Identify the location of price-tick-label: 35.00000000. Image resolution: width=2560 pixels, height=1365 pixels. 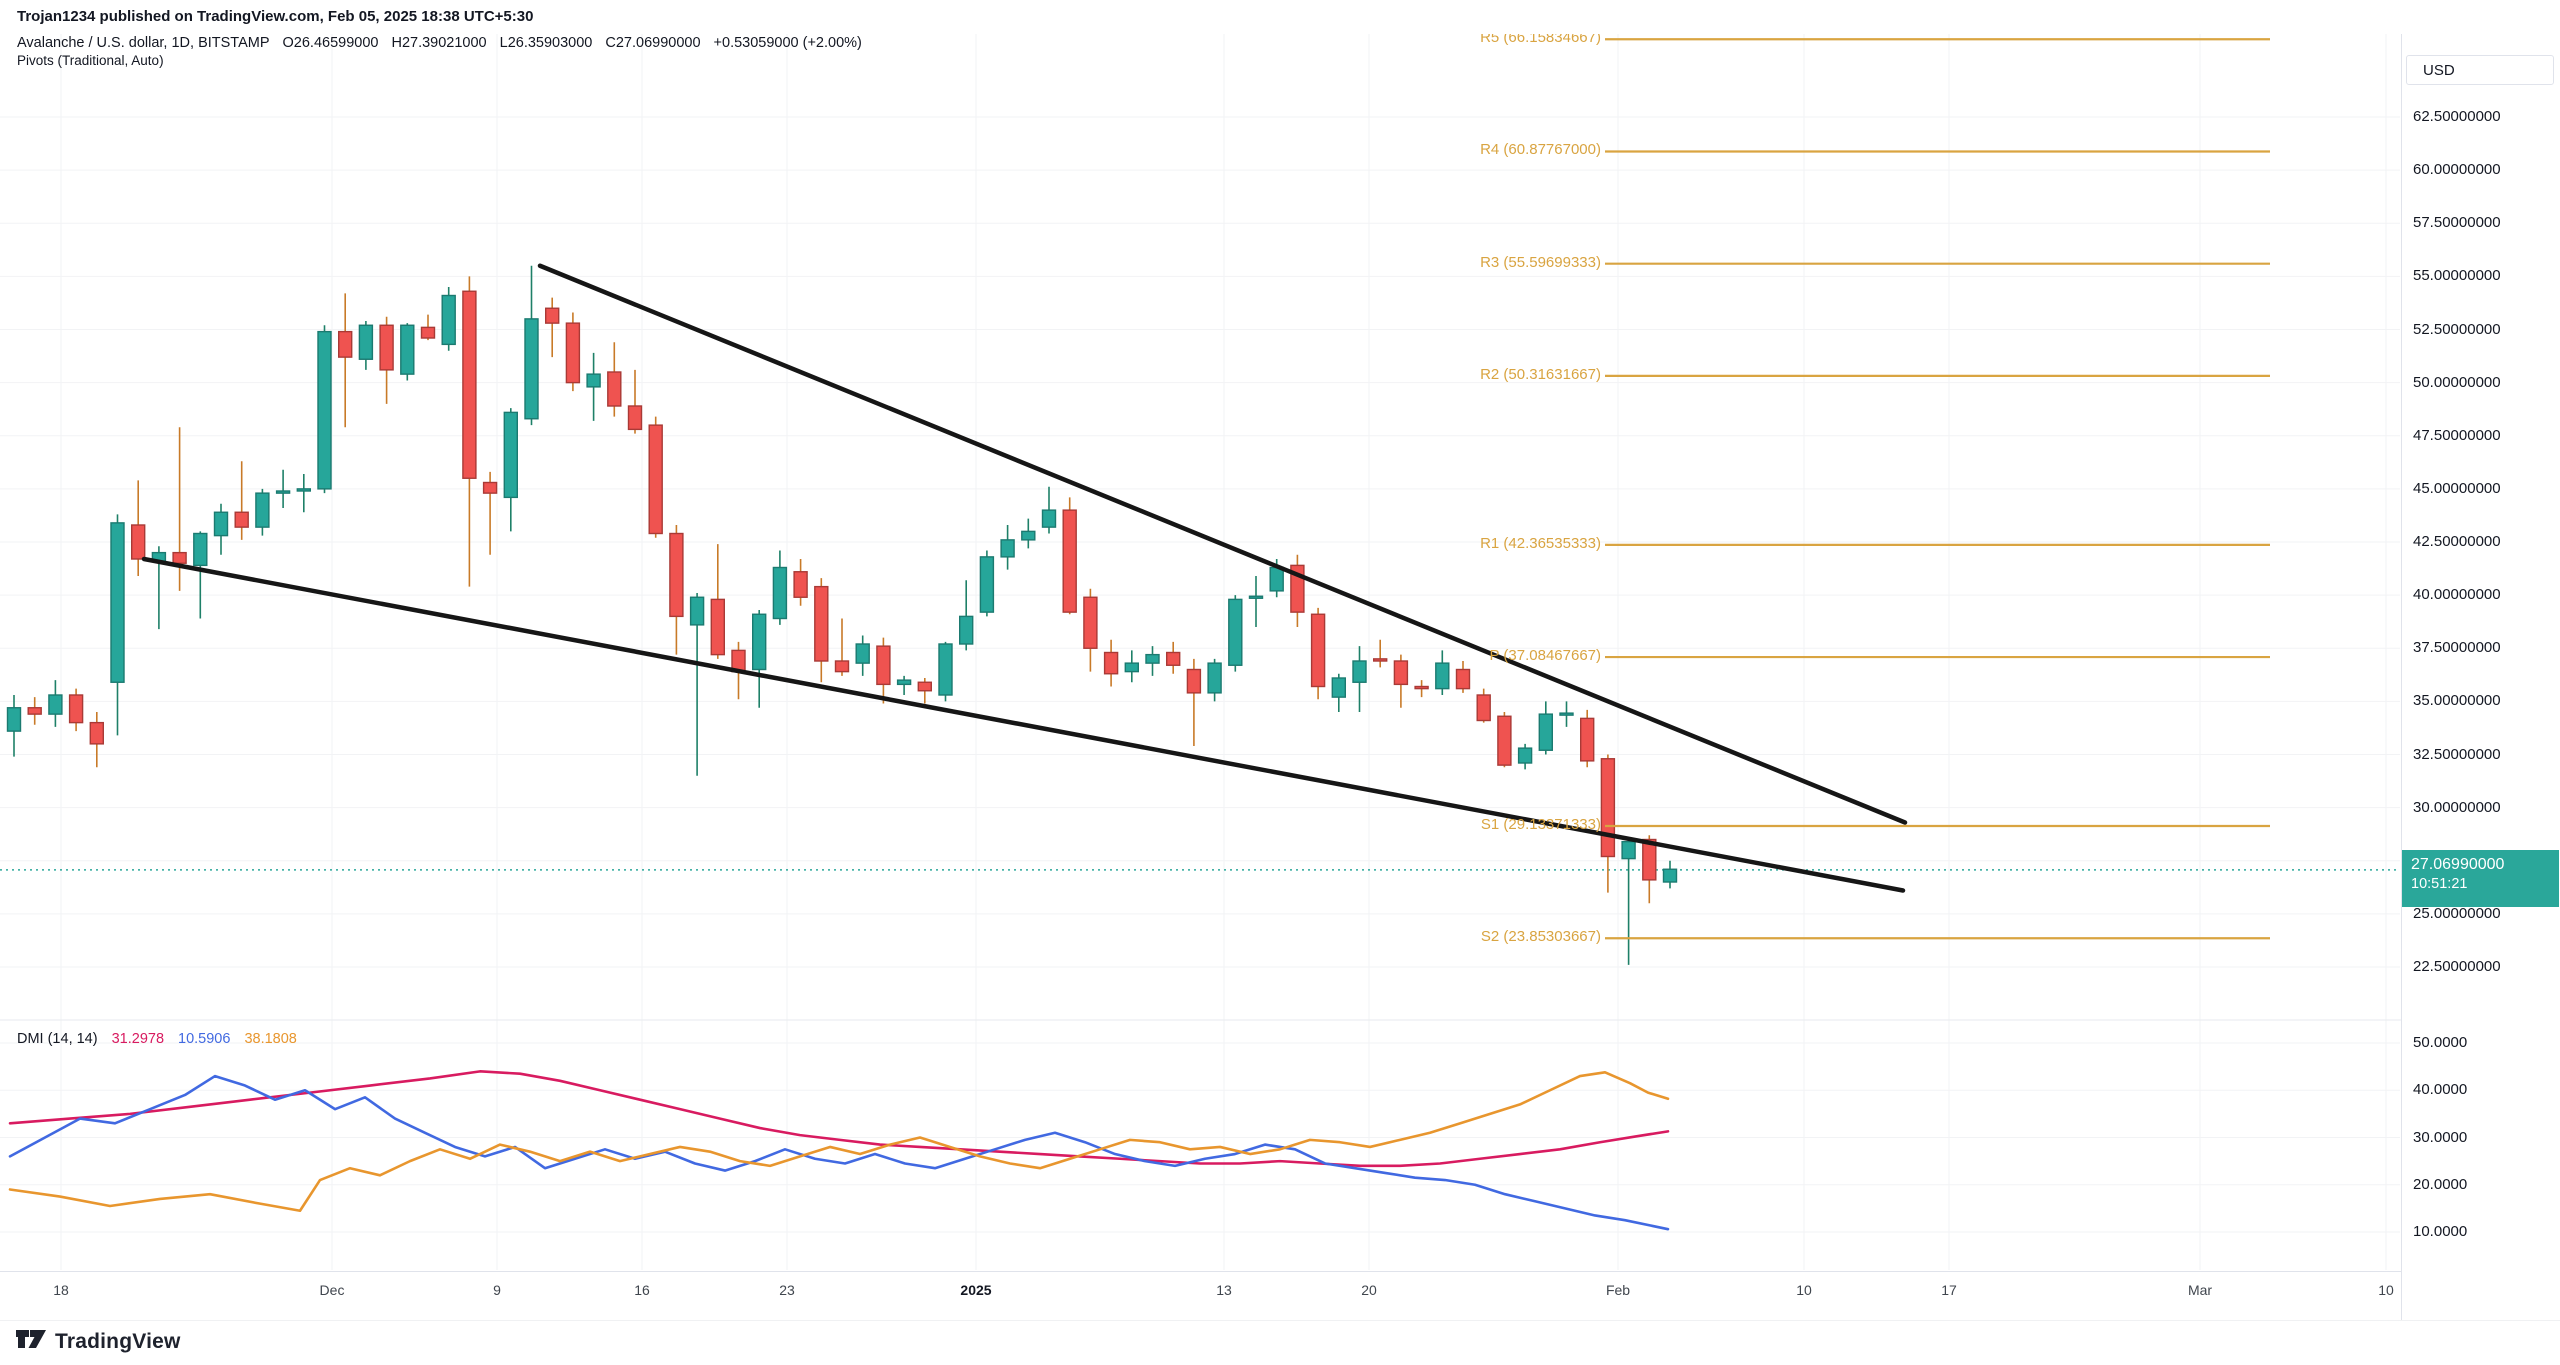
(2457, 701).